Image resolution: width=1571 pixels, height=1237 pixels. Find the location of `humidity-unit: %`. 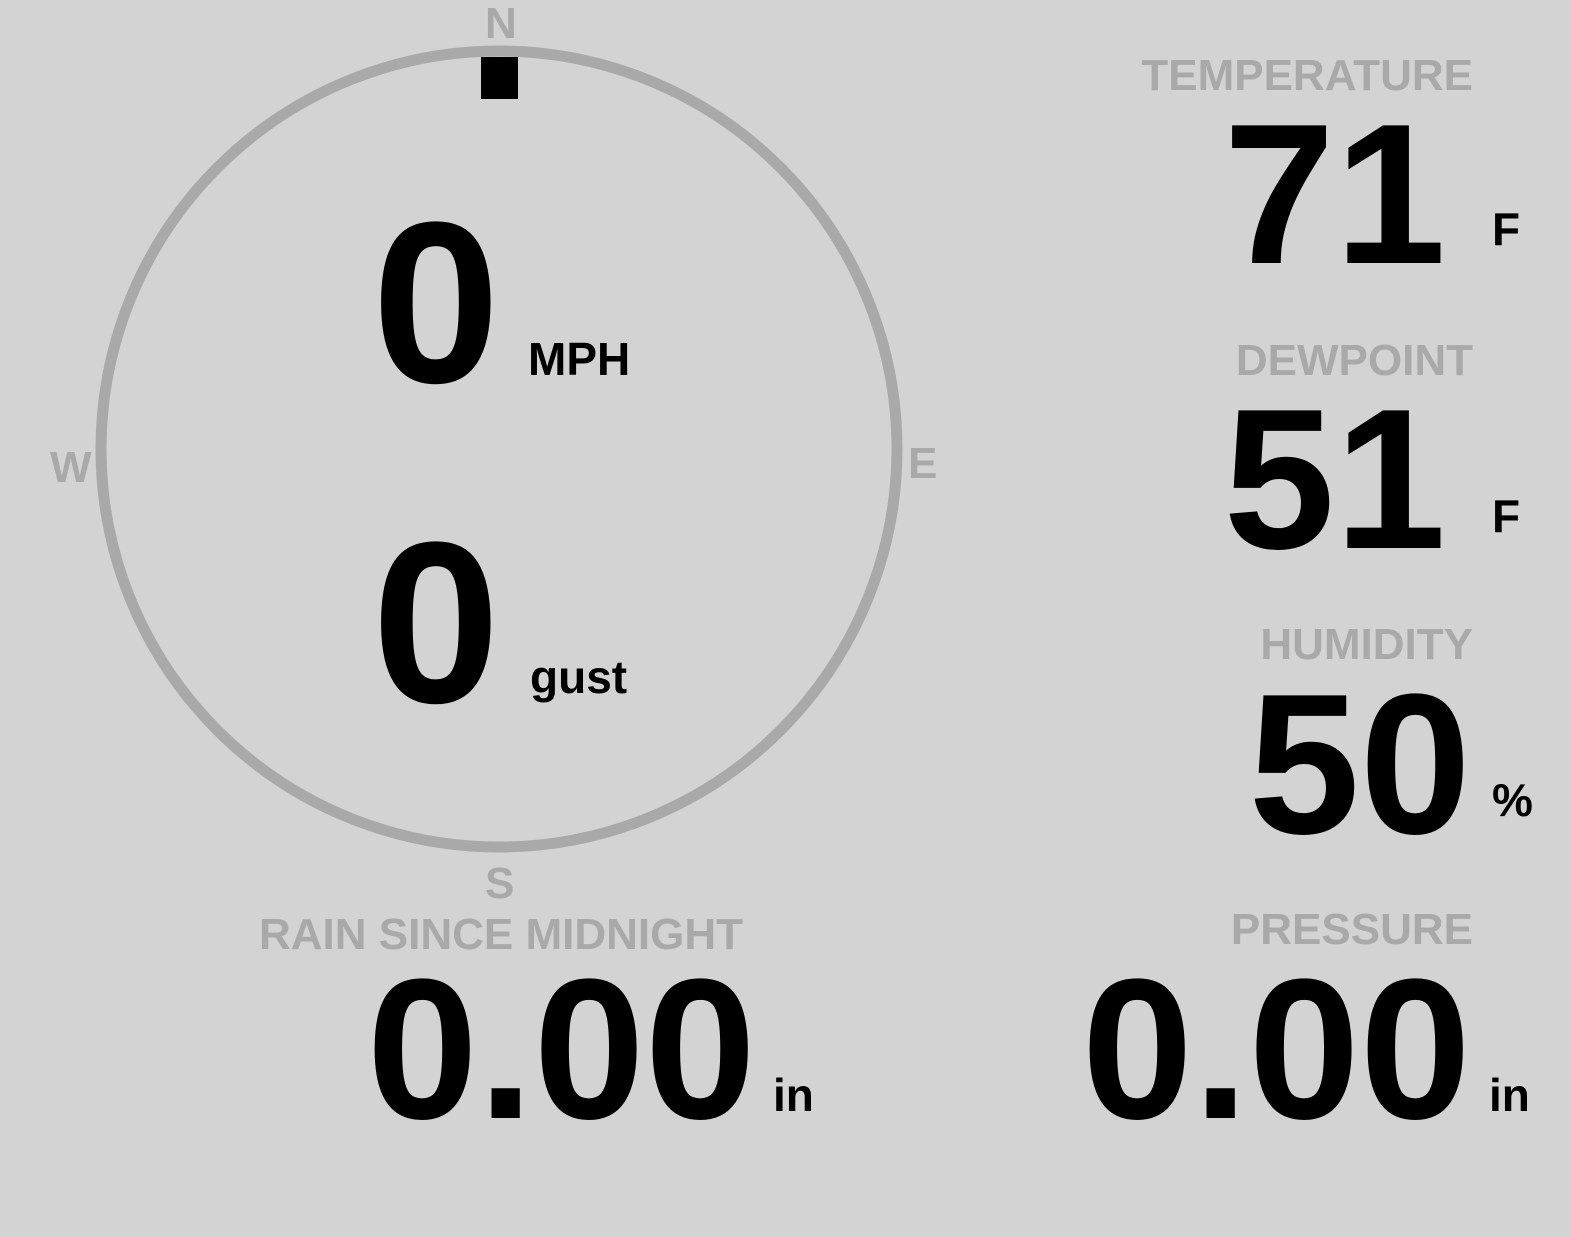

humidity-unit: % is located at coordinates (1512, 800).